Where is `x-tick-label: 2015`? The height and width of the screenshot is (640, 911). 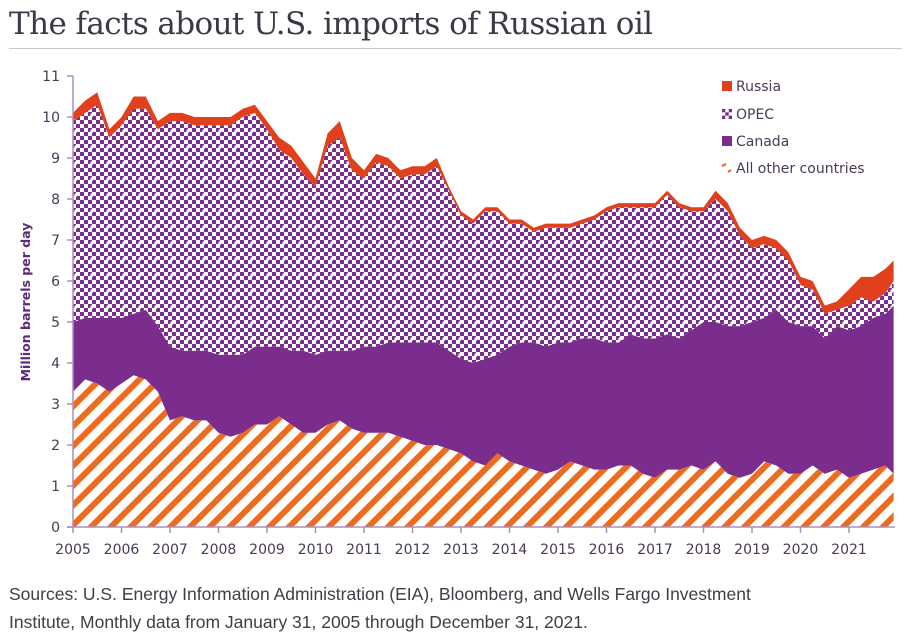
x-tick-label: 2015 is located at coordinates (558, 549).